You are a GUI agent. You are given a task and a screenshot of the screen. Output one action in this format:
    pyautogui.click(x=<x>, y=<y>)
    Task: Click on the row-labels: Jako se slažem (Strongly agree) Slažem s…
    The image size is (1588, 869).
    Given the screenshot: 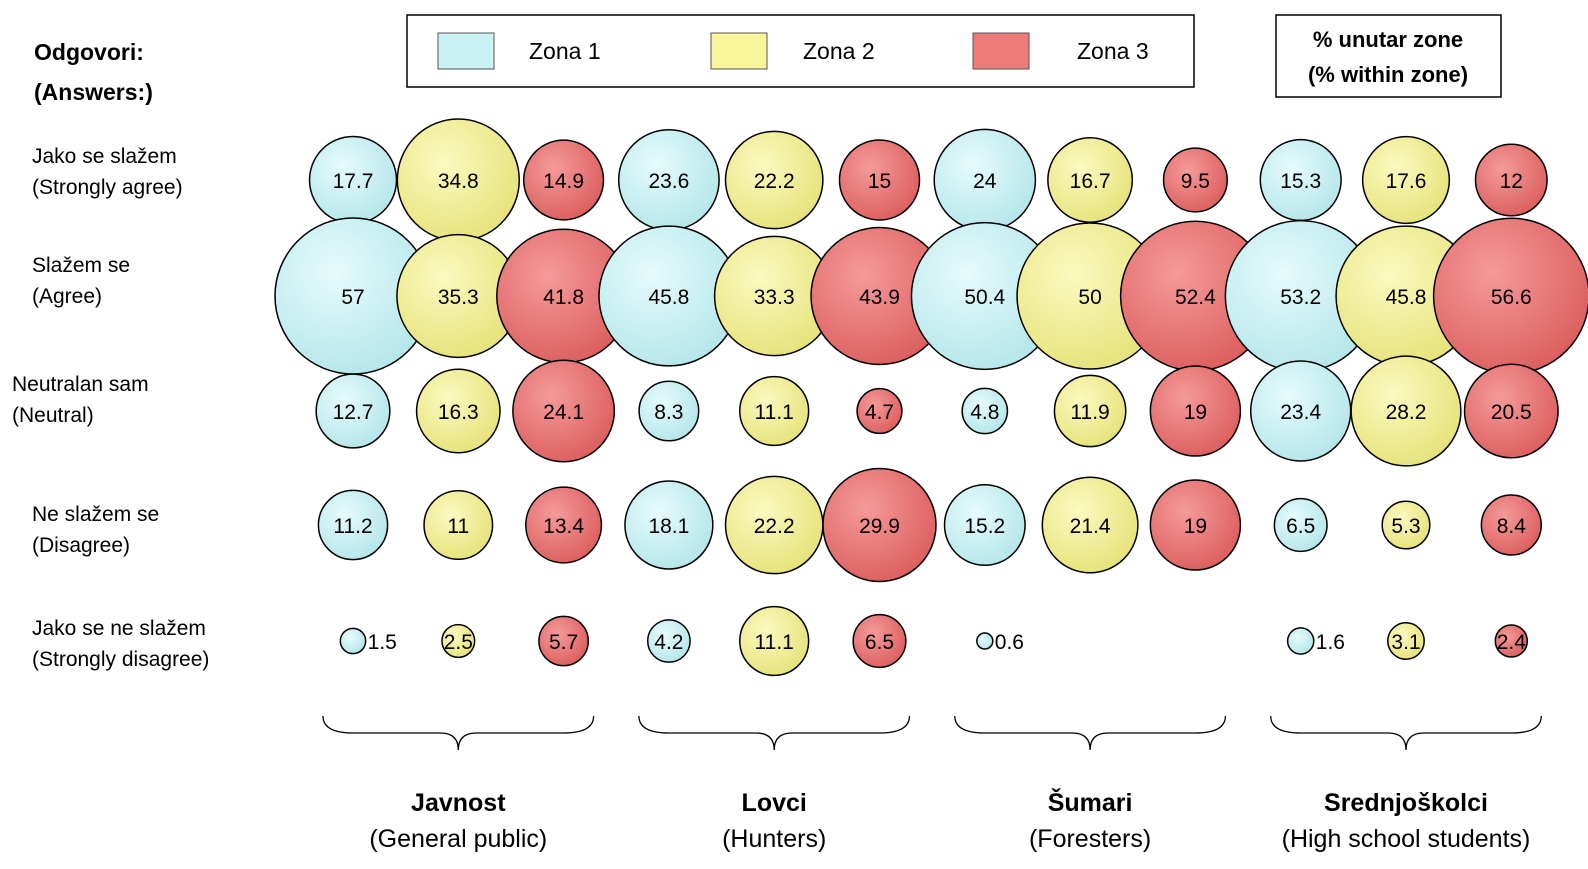 What is the action you would take?
    pyautogui.click(x=110, y=408)
    